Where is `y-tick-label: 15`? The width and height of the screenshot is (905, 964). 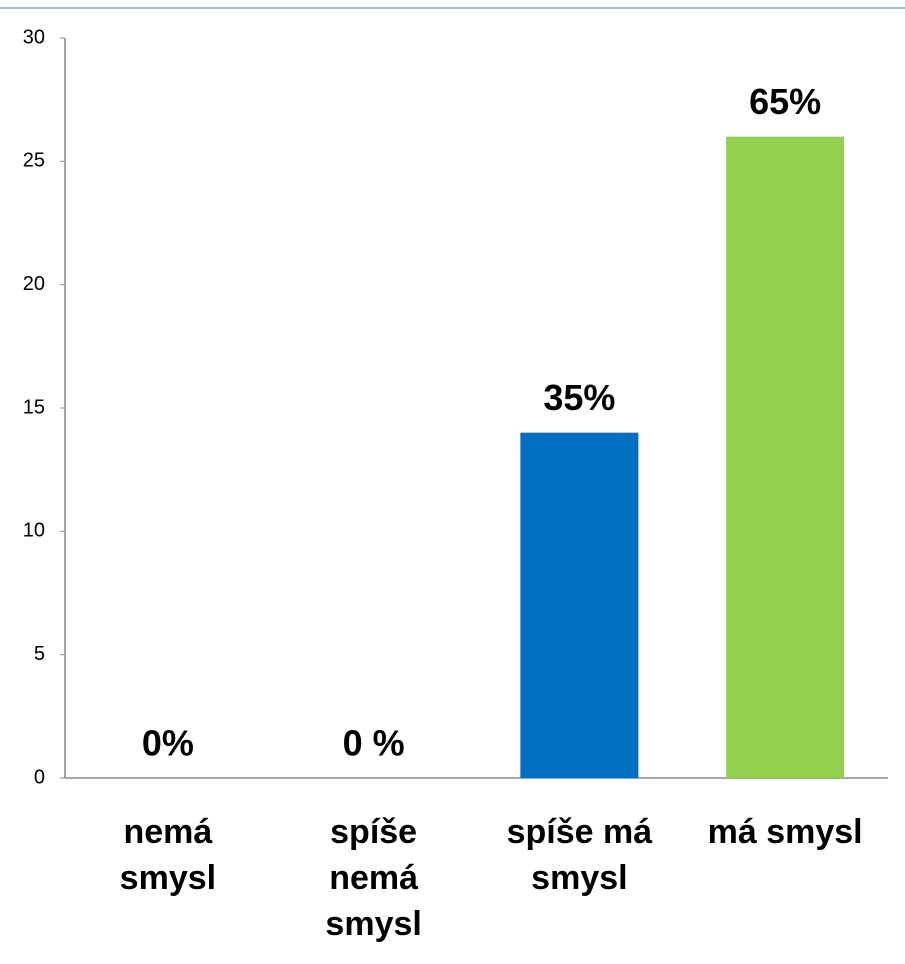
y-tick-label: 15 is located at coordinates (34, 407).